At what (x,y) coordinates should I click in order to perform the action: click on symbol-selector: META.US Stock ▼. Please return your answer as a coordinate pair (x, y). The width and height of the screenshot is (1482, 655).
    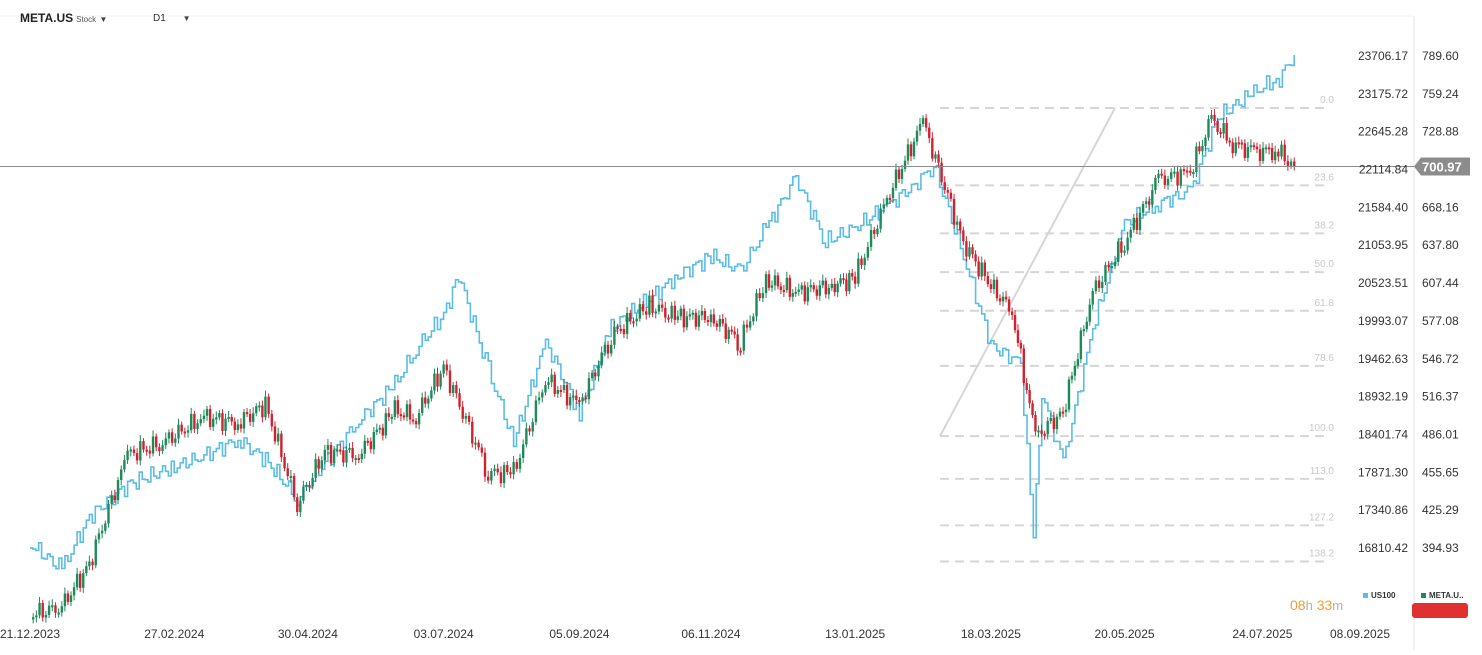
    Looking at the image, I should click on (63, 18).